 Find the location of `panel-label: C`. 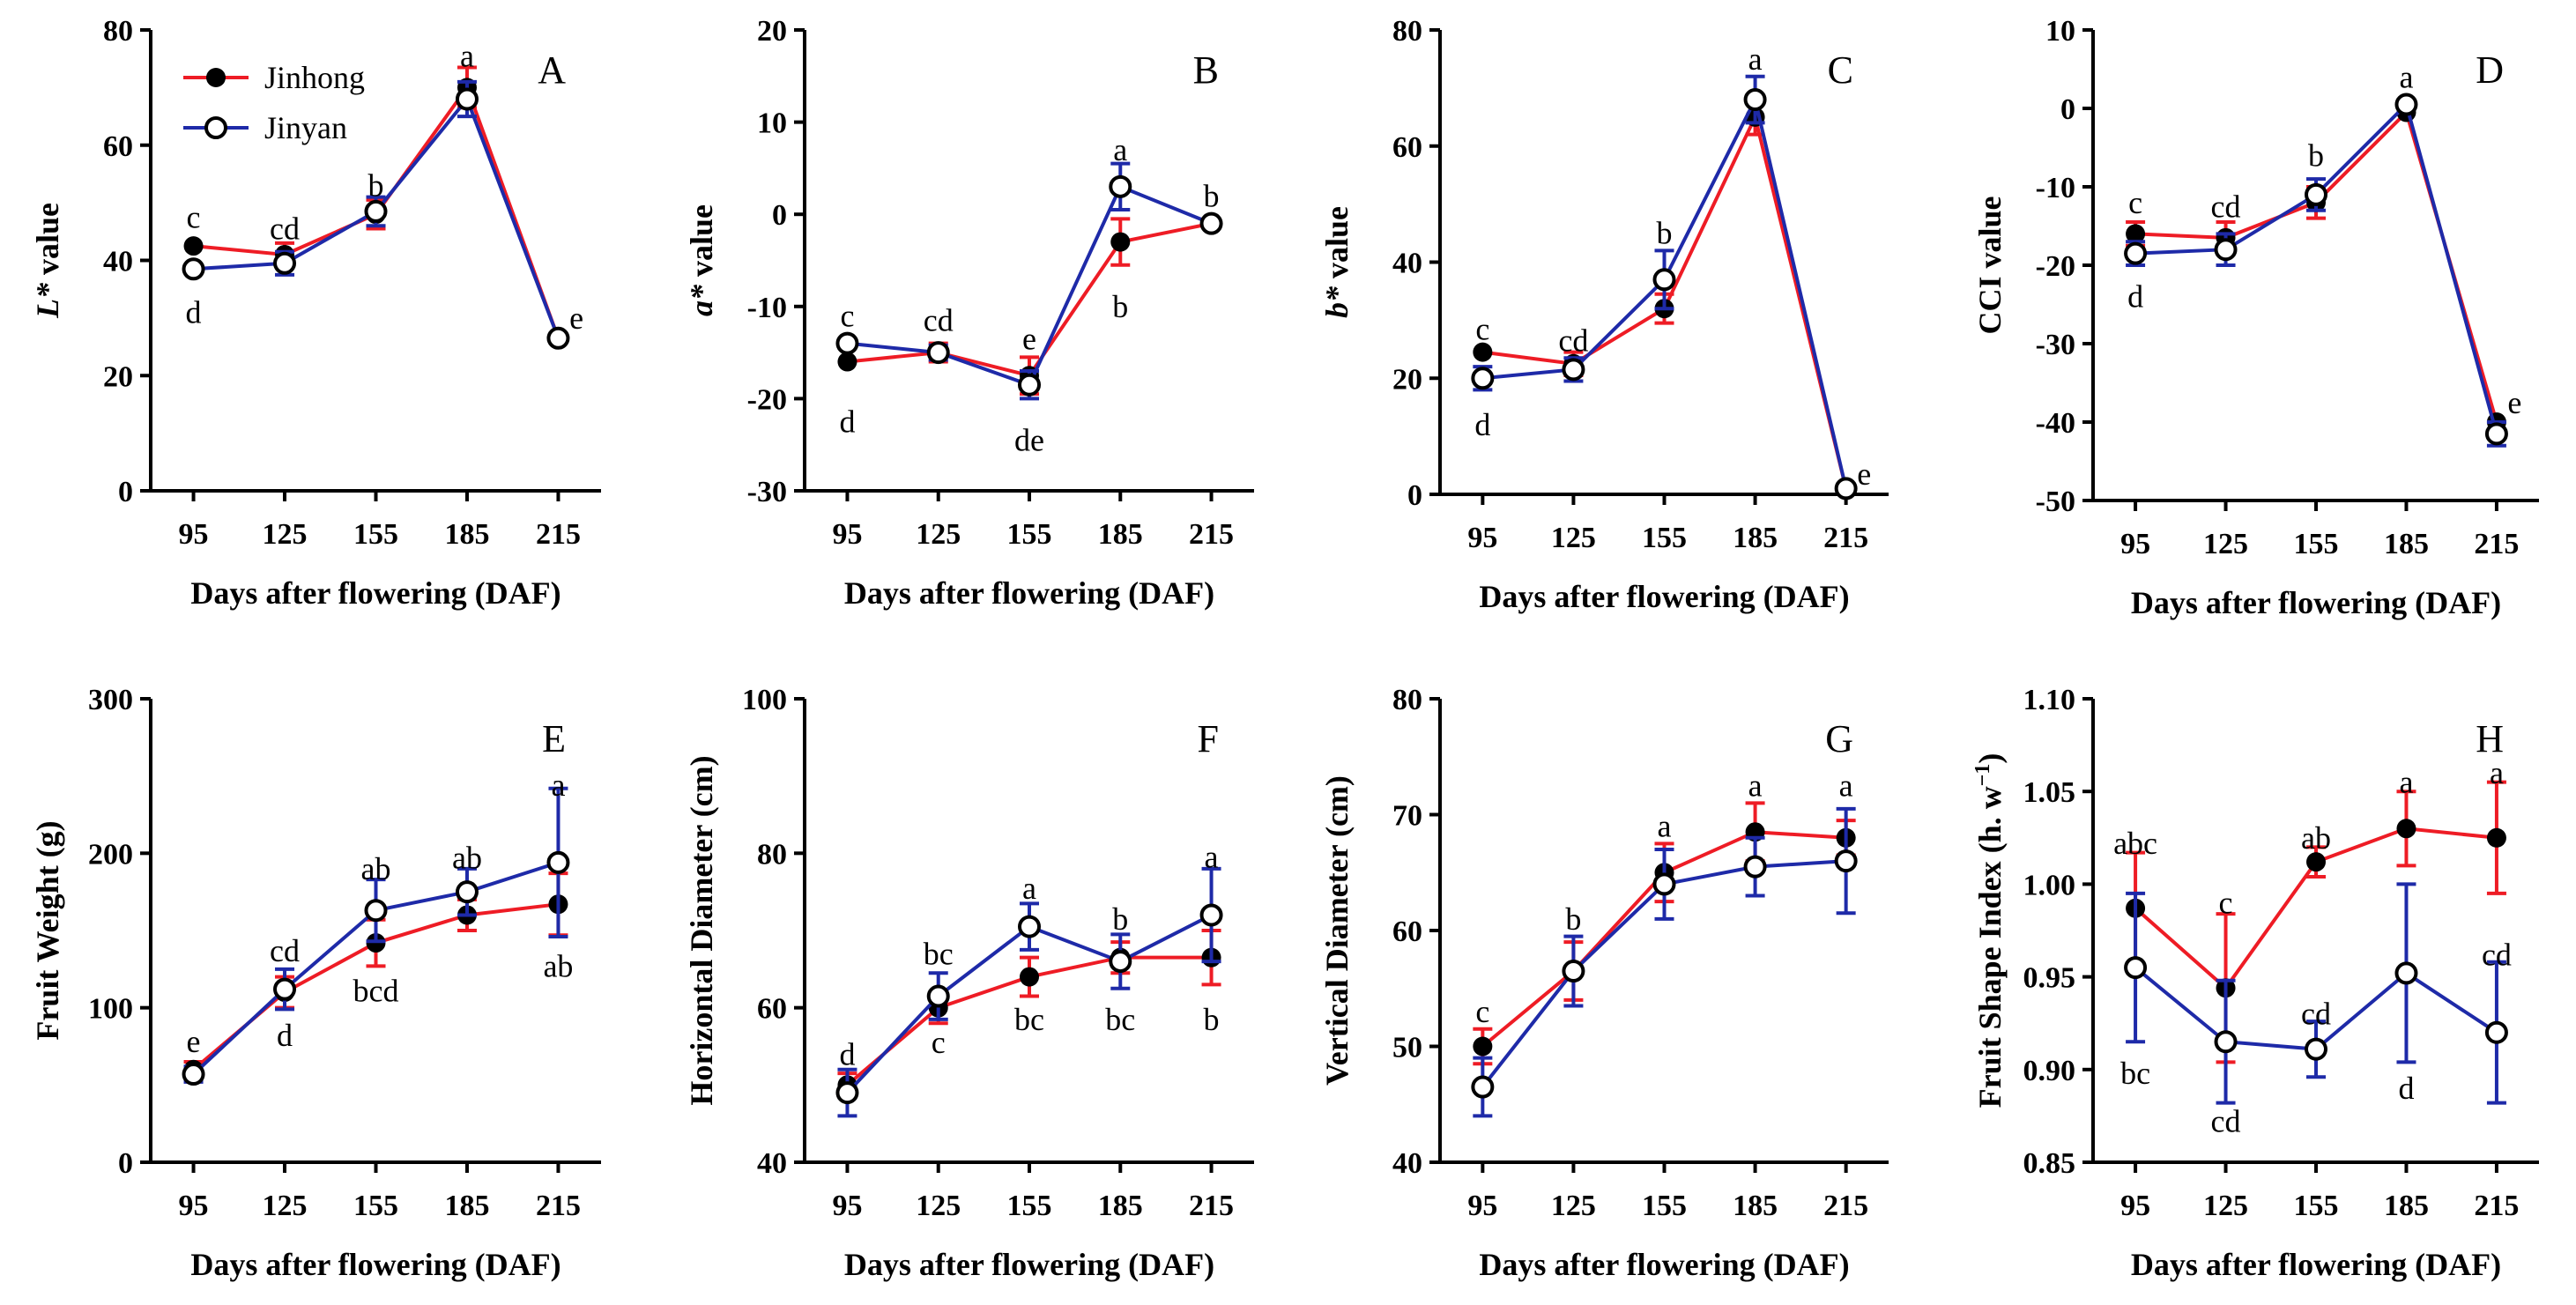

panel-label: C is located at coordinates (1840, 70).